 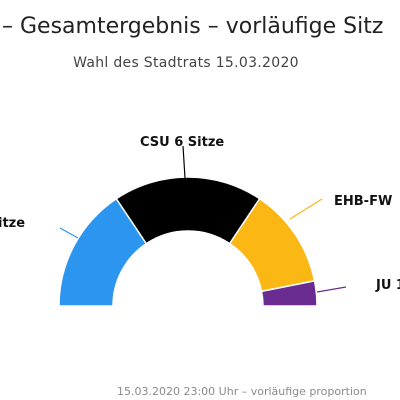 I want to click on label-party-1: itze, so click(x=12, y=223).